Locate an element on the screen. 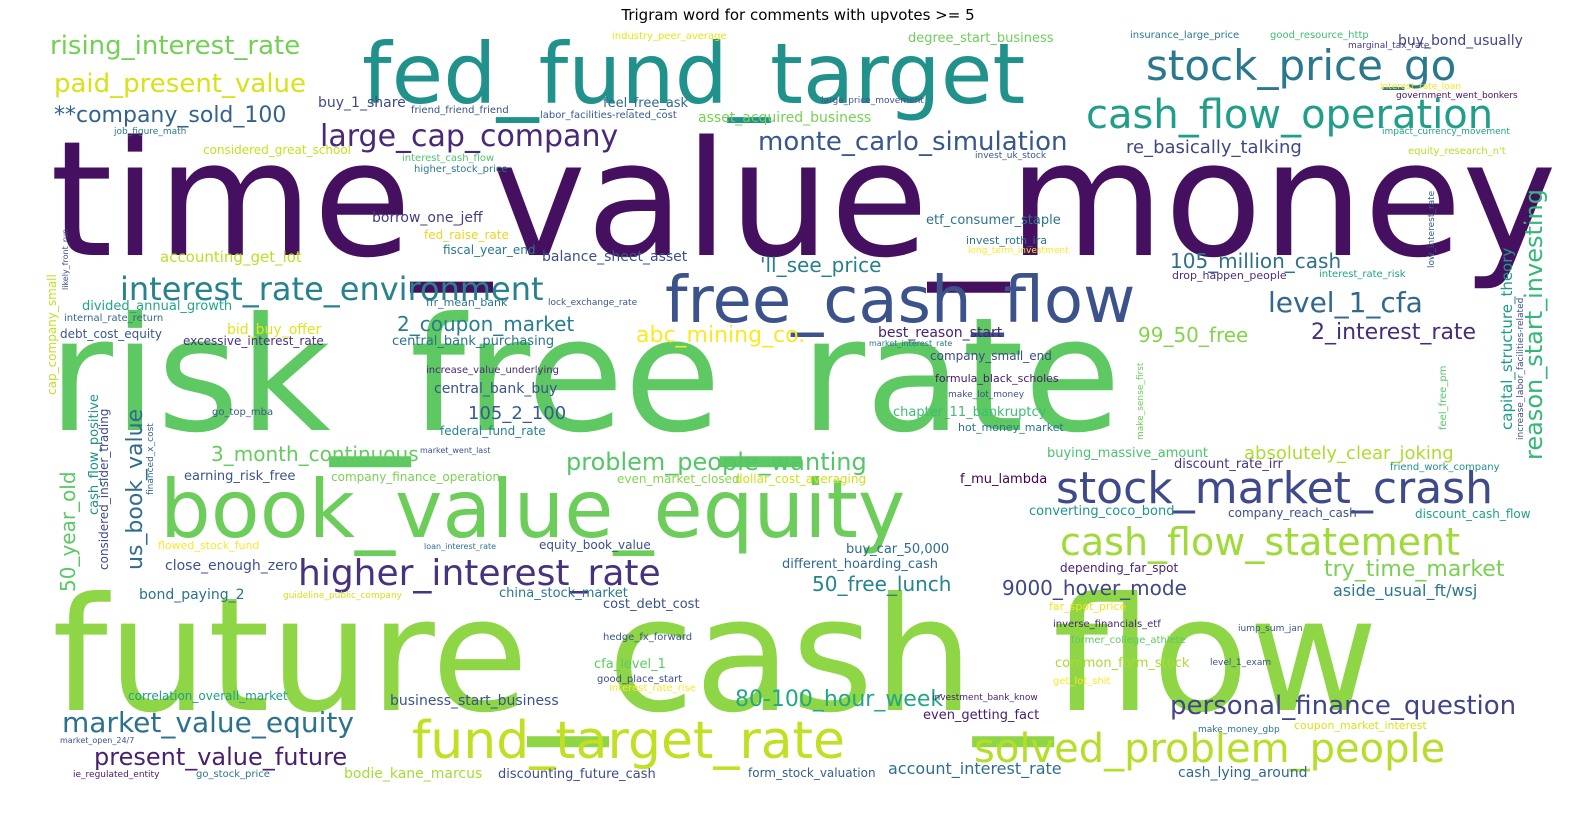 Image resolution: width=1596 pixels, height=834 pixels. cloud-word: 50_year_old is located at coordinates (68, 531).